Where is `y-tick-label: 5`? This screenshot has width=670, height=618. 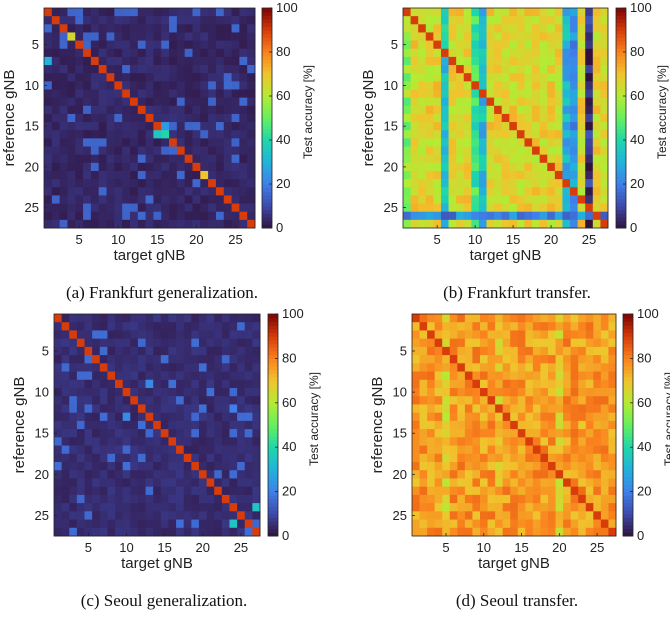 y-tick-label: 5 is located at coordinates (403, 351).